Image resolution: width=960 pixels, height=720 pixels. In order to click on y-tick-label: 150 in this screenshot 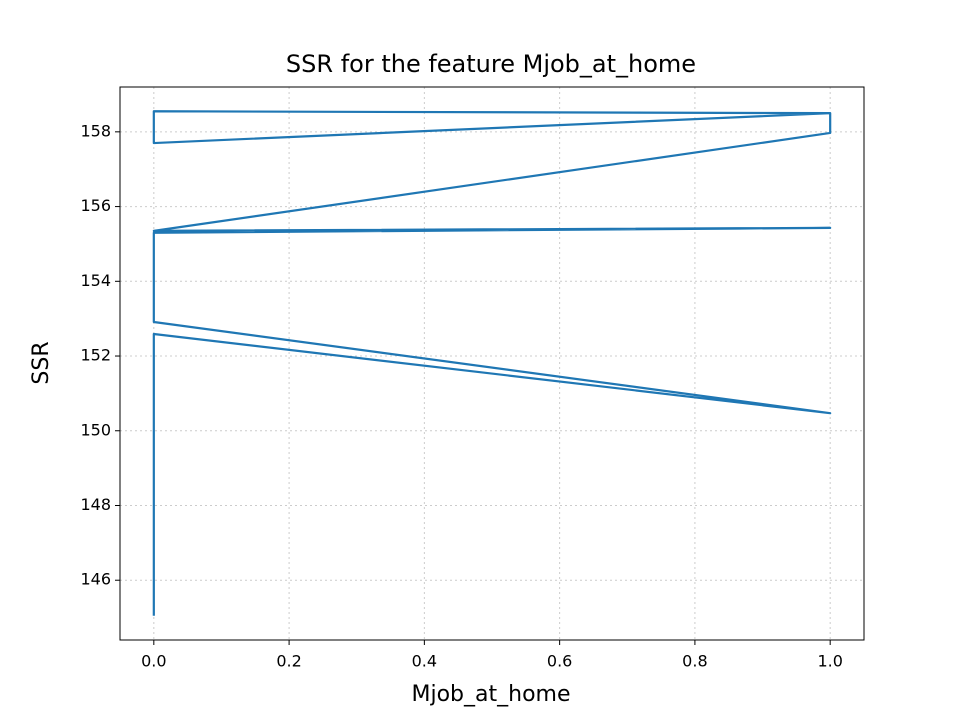, I will do `click(95, 429)`.